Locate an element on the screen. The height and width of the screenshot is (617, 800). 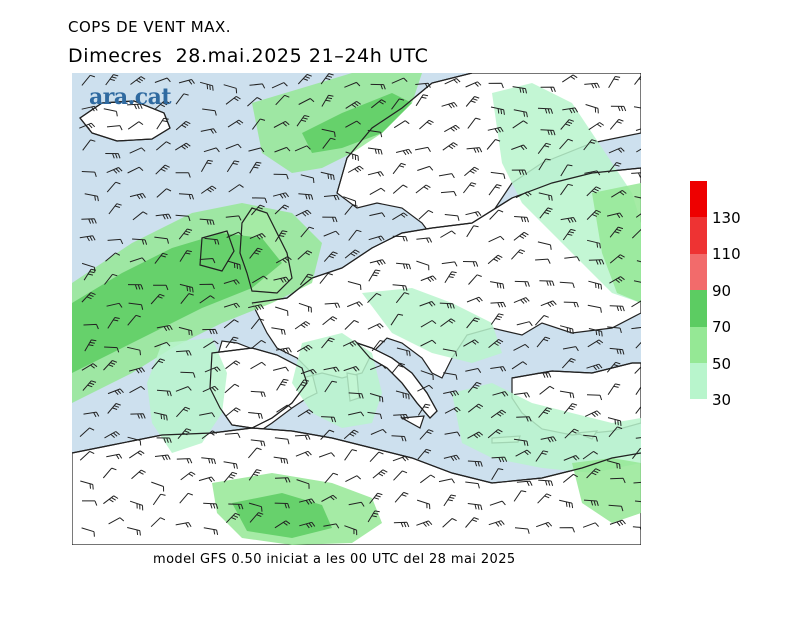
gust-zone-aegean is located at coordinates (546, 428).